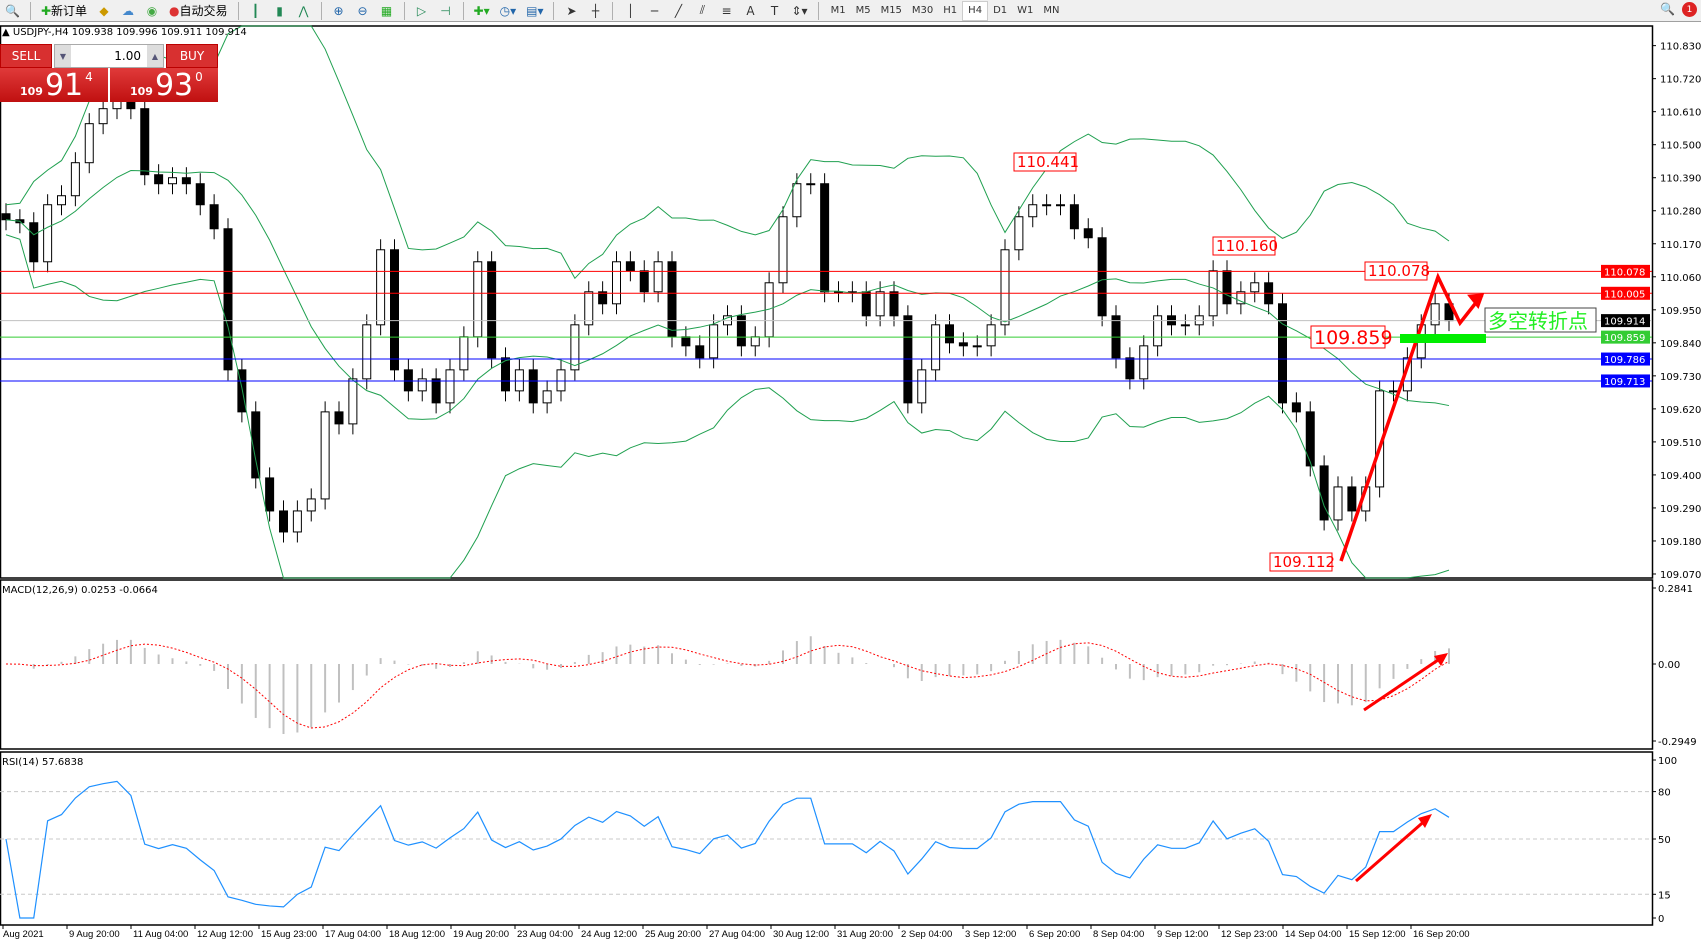 This screenshot has width=1701, height=942. Describe the element at coordinates (726, 10) in the screenshot. I see `fibonacci-icon: ≡` at that location.